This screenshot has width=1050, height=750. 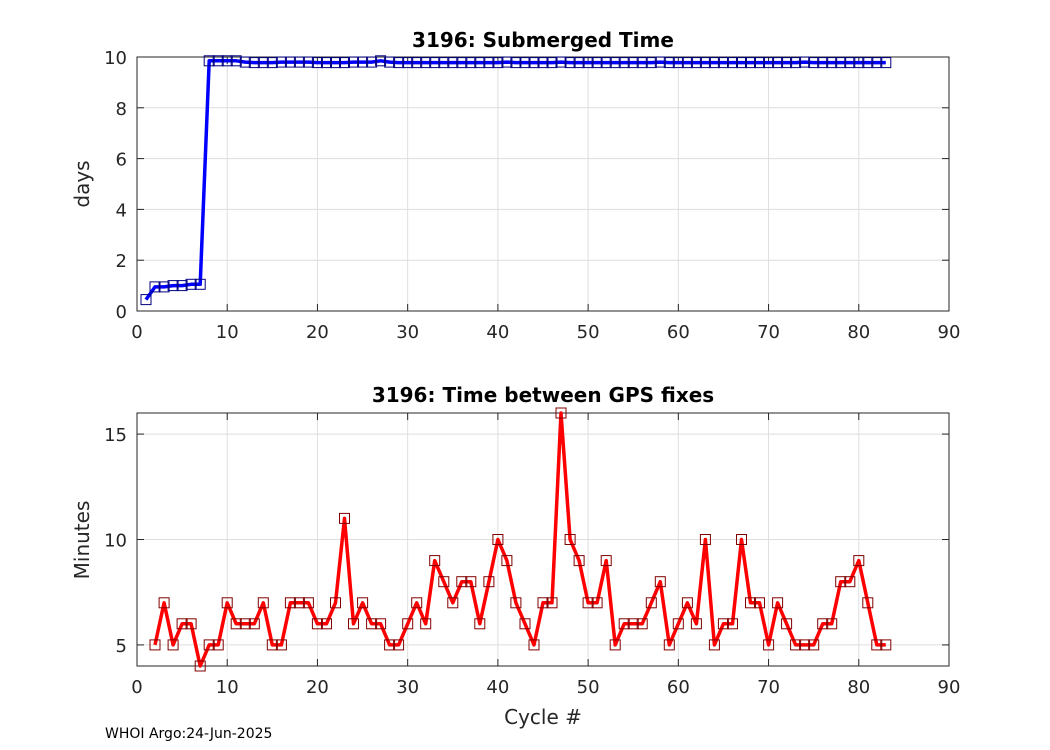 What do you see at coordinates (227, 332) in the screenshot?
I see `x-tick-label-top: 10` at bounding box center [227, 332].